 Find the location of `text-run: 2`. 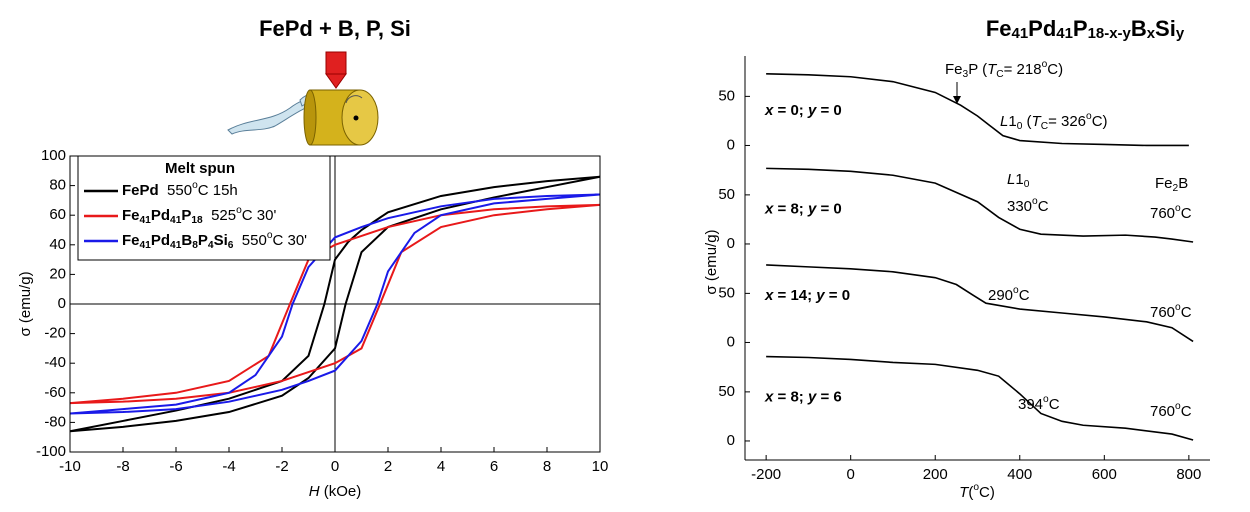

text-run: 2 is located at coordinates (1176, 188).